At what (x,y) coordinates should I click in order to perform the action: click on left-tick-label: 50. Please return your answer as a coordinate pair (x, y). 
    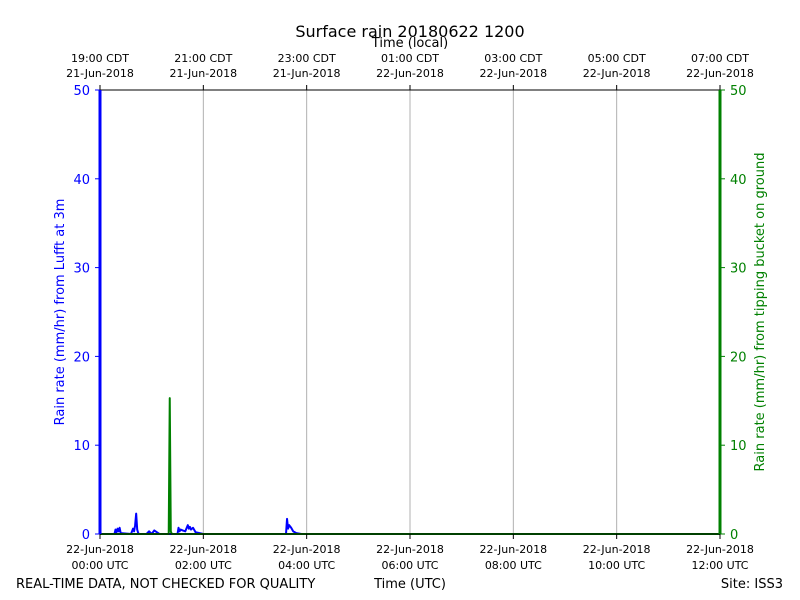
    Looking at the image, I should click on (81, 91).